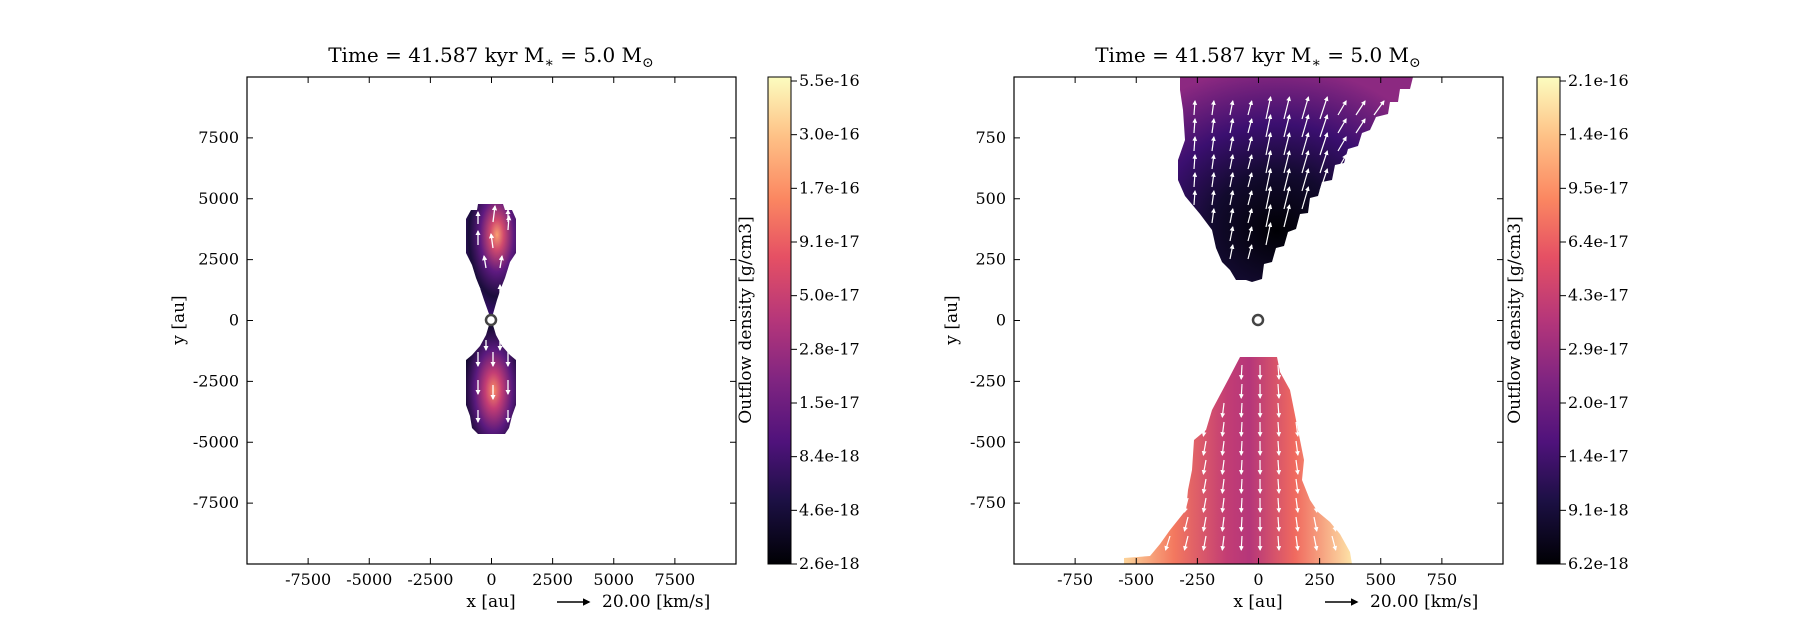 Image resolution: width=1800 pixels, height=630 pixels. I want to click on panel-2-quiver-key-label: 20.00 [km/s], so click(1424, 602).